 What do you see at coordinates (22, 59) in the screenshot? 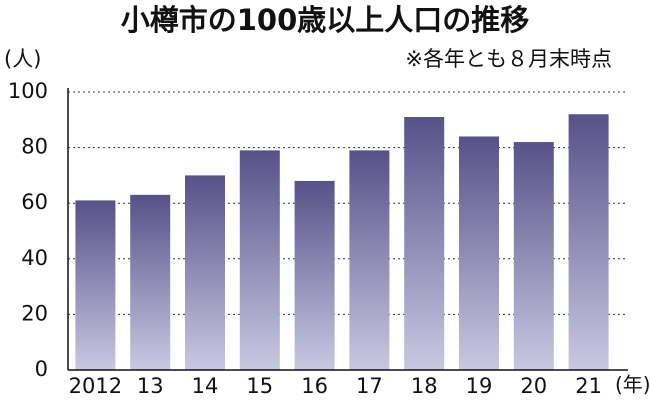
I see `y-axis-label: (人)` at bounding box center [22, 59].